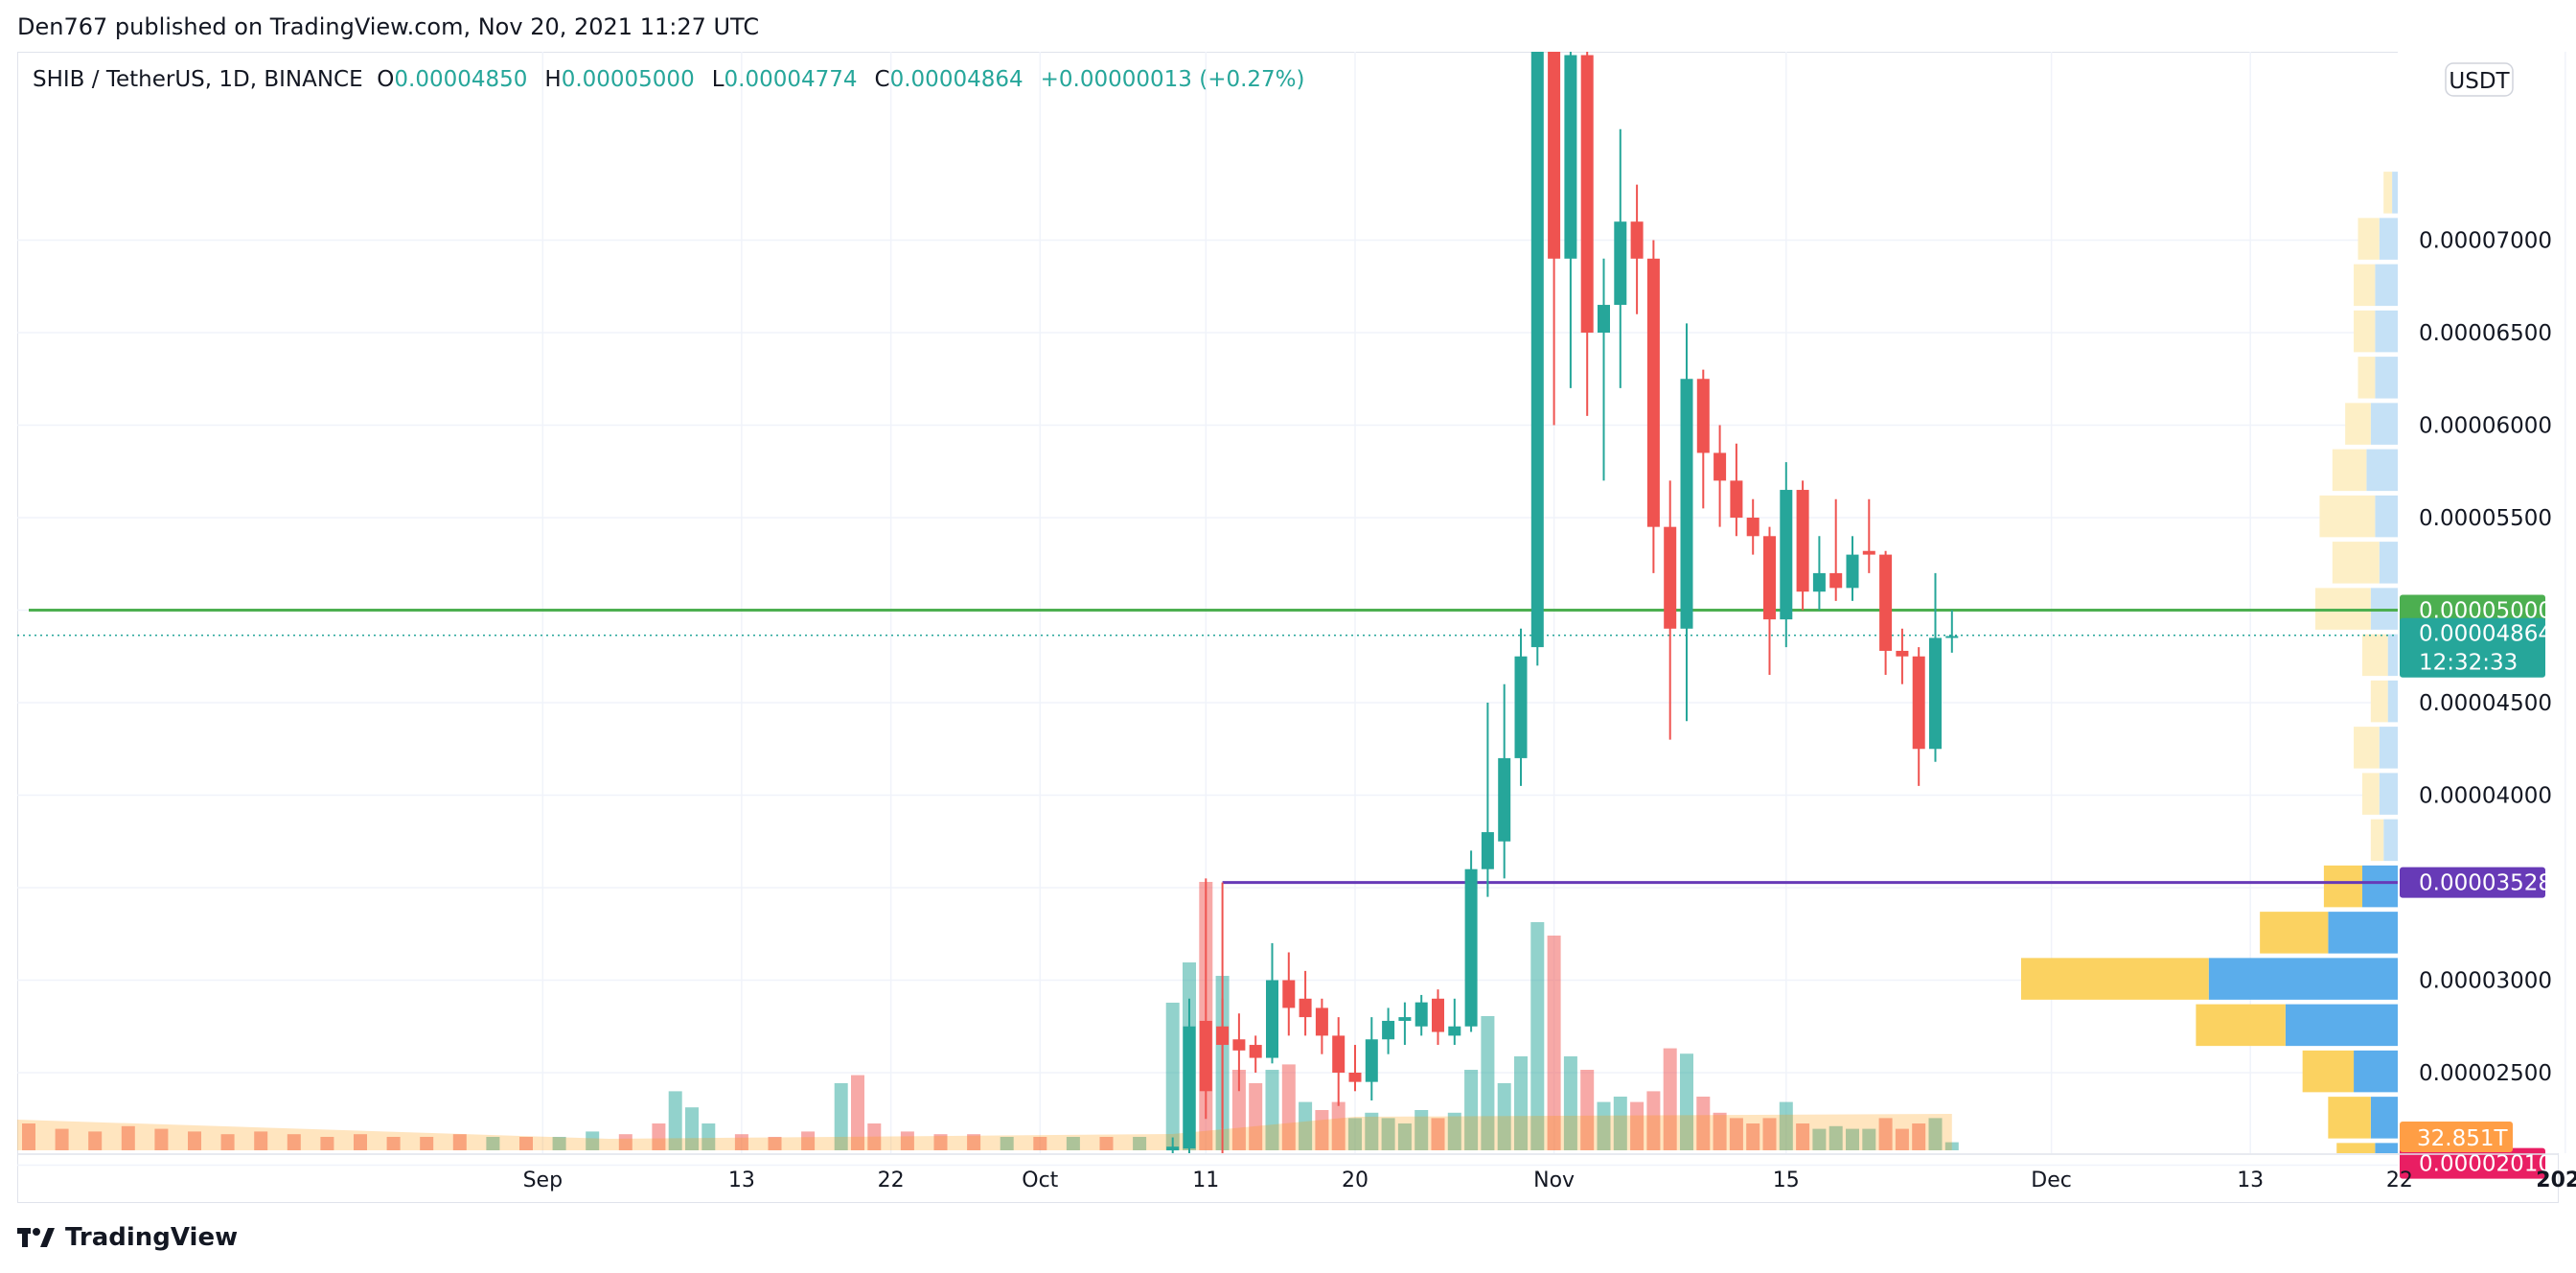 The height and width of the screenshot is (1273, 2576). Describe the element at coordinates (2486, 1165) in the screenshot. I see `price-tag-label: 0.00002010` at that location.